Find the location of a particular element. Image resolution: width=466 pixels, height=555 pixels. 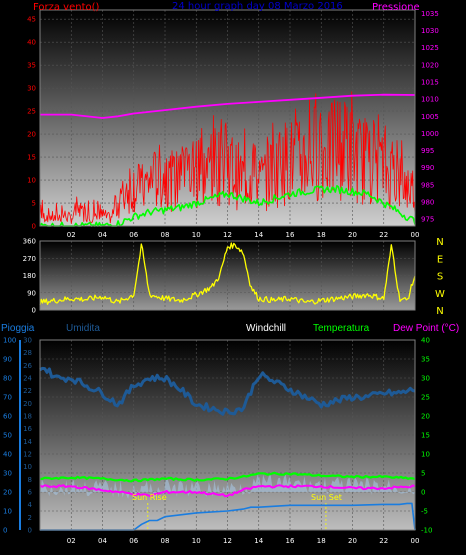

temperature-tick-label: 35 is located at coordinates (425, 360).